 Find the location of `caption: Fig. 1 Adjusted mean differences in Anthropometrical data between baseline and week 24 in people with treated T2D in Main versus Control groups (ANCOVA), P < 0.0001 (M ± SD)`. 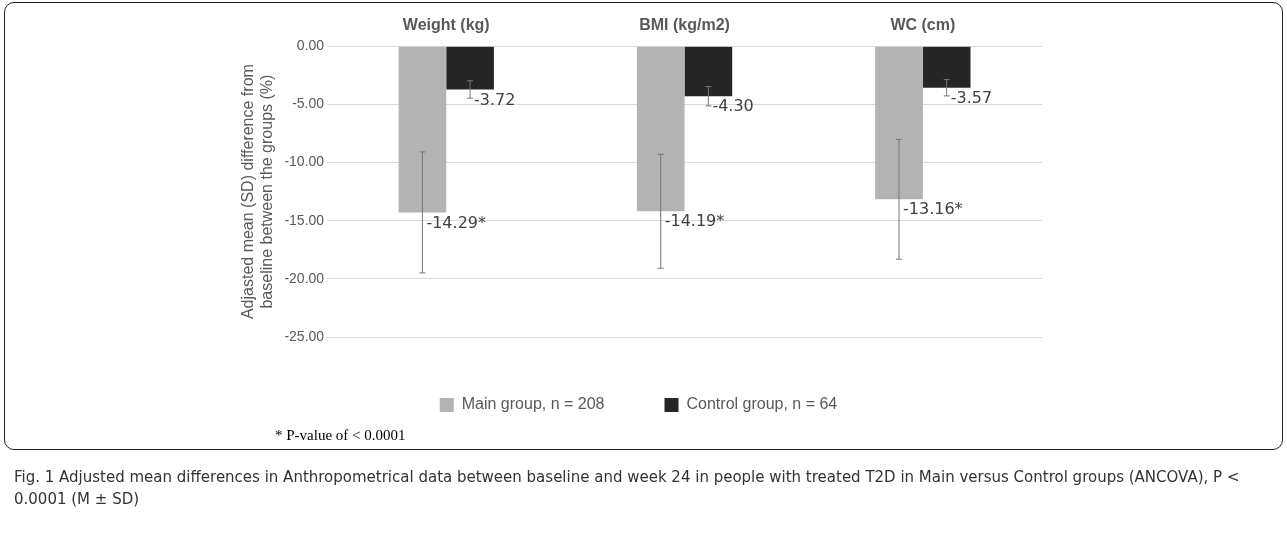

caption: Fig. 1 Adjusted mean differences in Anthropometrical data between baseline and week 24 in people with treated T2D in Main versus Control groups (ANCOVA), P < 0.0001 (M ± SD) is located at coordinates (627, 488).